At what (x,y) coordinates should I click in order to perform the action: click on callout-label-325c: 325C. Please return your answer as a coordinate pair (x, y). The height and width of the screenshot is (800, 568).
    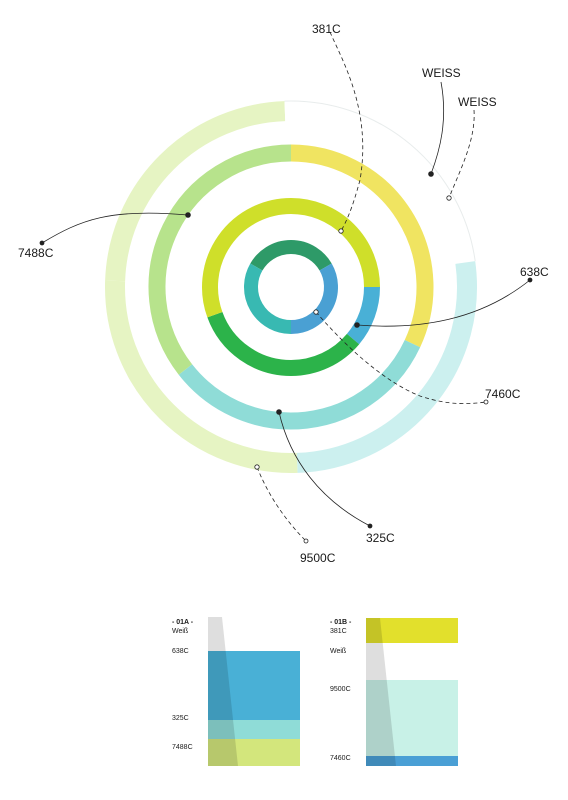
    Looking at the image, I should click on (380, 538).